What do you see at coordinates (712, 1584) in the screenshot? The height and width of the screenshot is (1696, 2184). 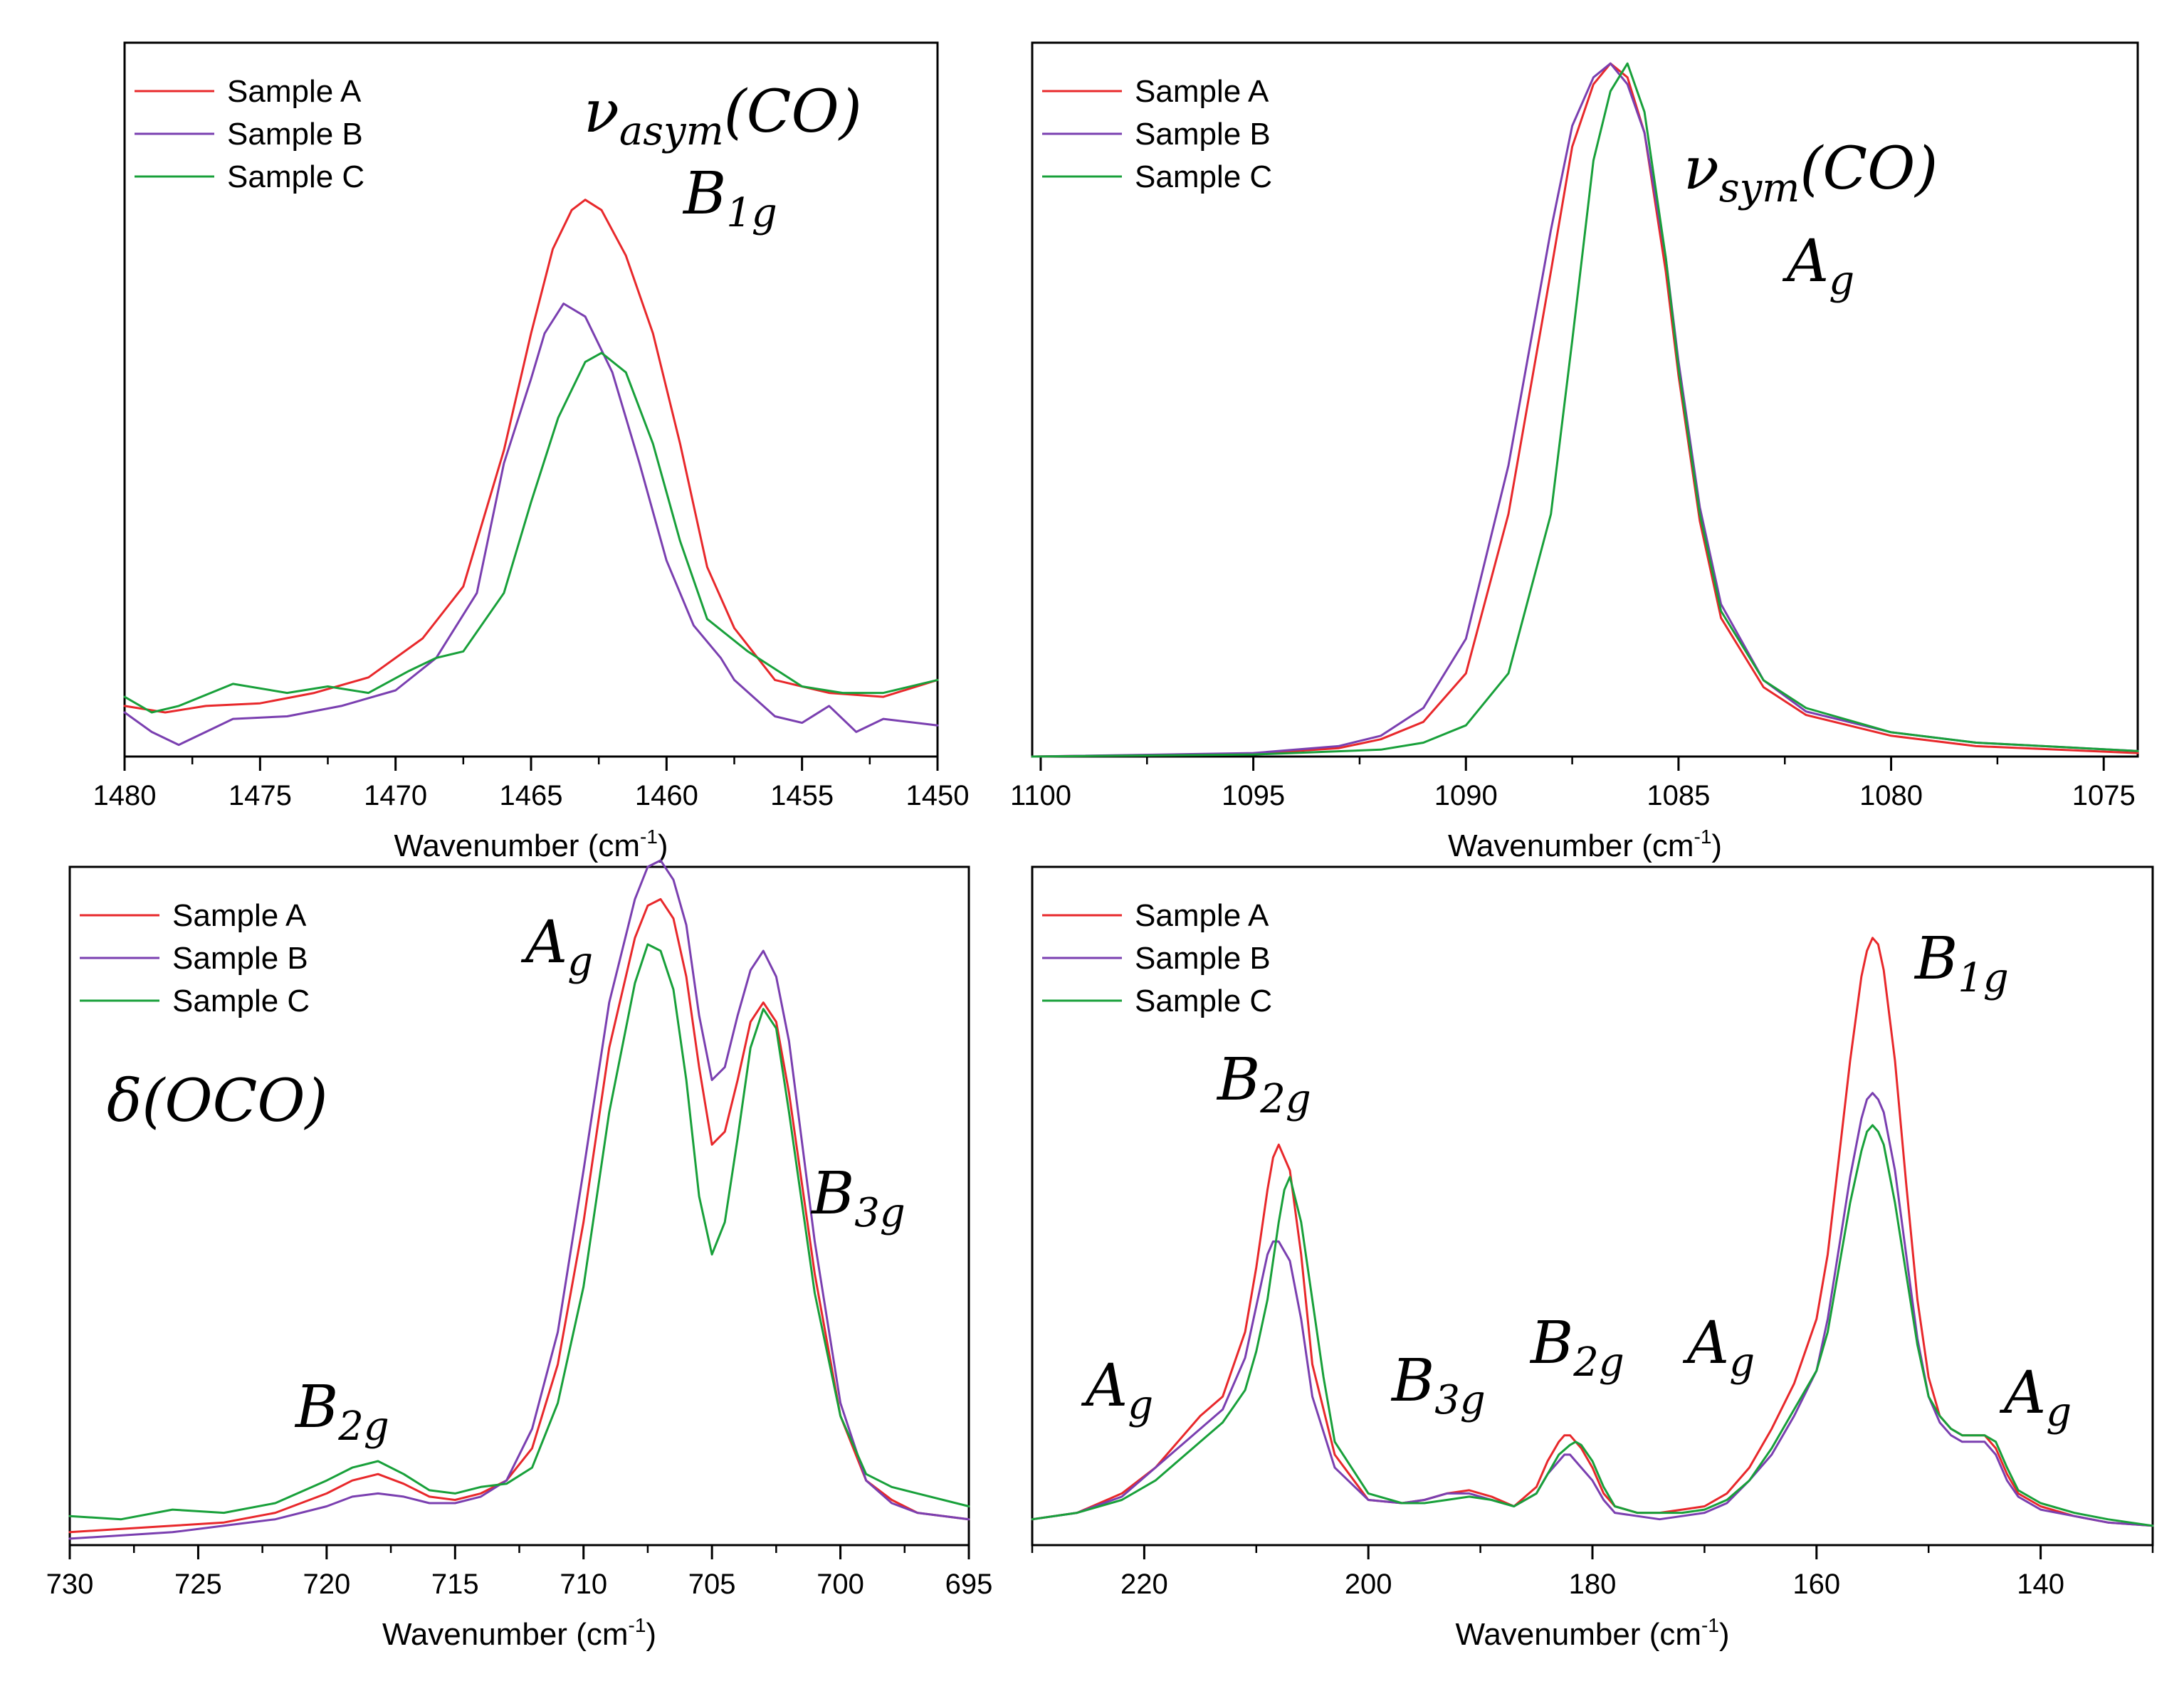 I see `x-tick-label: 705` at bounding box center [712, 1584].